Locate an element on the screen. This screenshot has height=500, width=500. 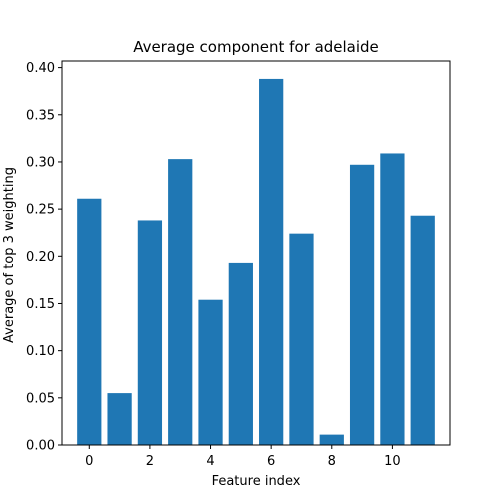
x-axis: 0 2 4 6 8 10 is located at coordinates (243, 457).